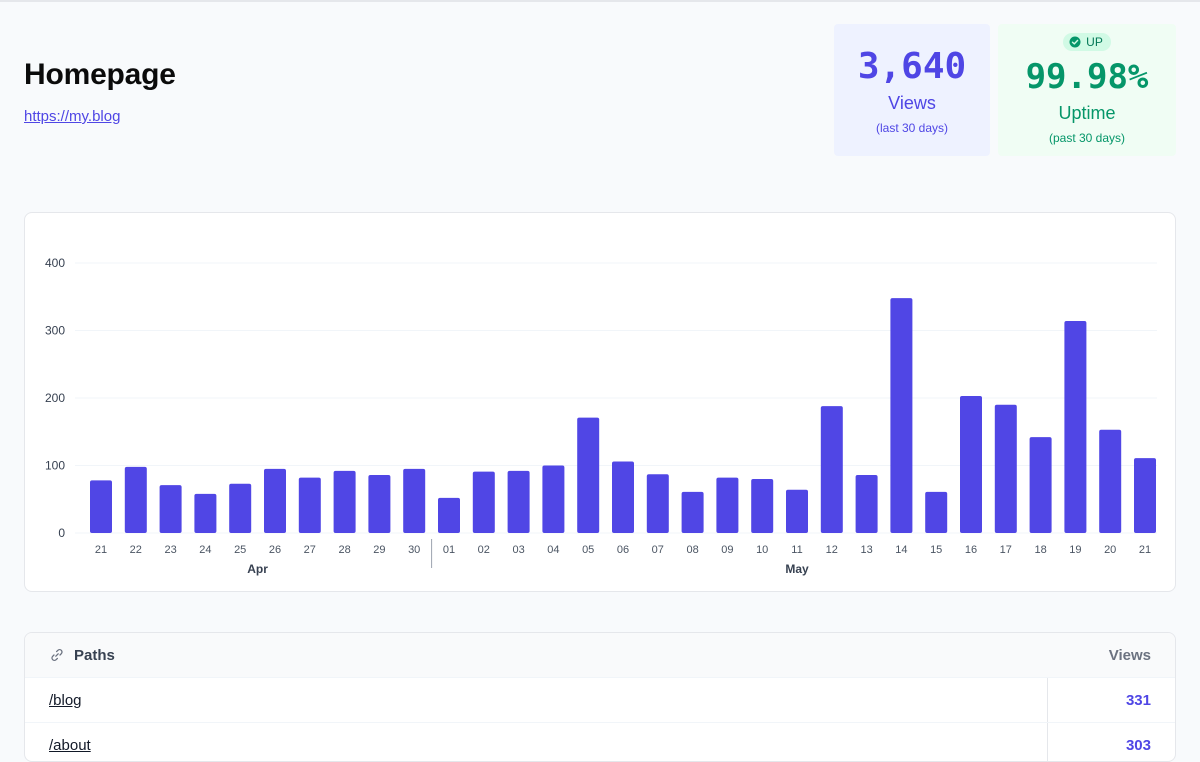 The height and width of the screenshot is (762, 1200). What do you see at coordinates (1075, 42) in the screenshot?
I see `check-circle-icon` at bounding box center [1075, 42].